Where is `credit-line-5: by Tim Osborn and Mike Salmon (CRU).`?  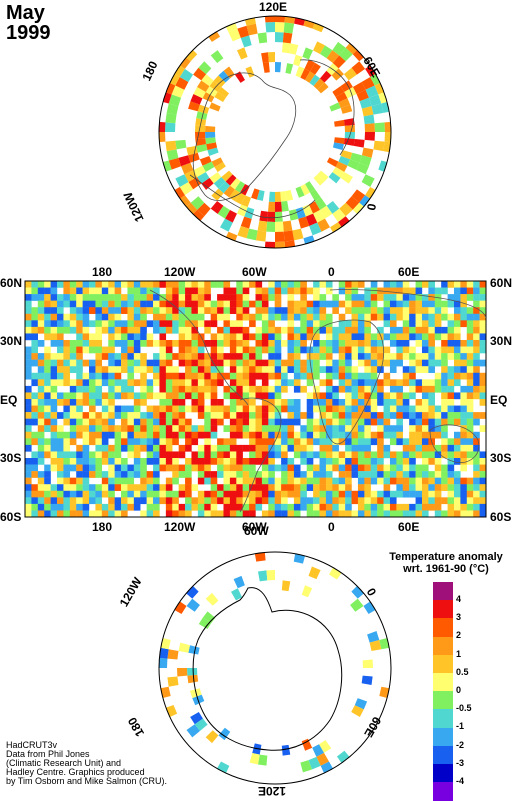 credit-line-5: by Tim Osborn and Mike Salmon (CRU). is located at coordinates (87, 781).